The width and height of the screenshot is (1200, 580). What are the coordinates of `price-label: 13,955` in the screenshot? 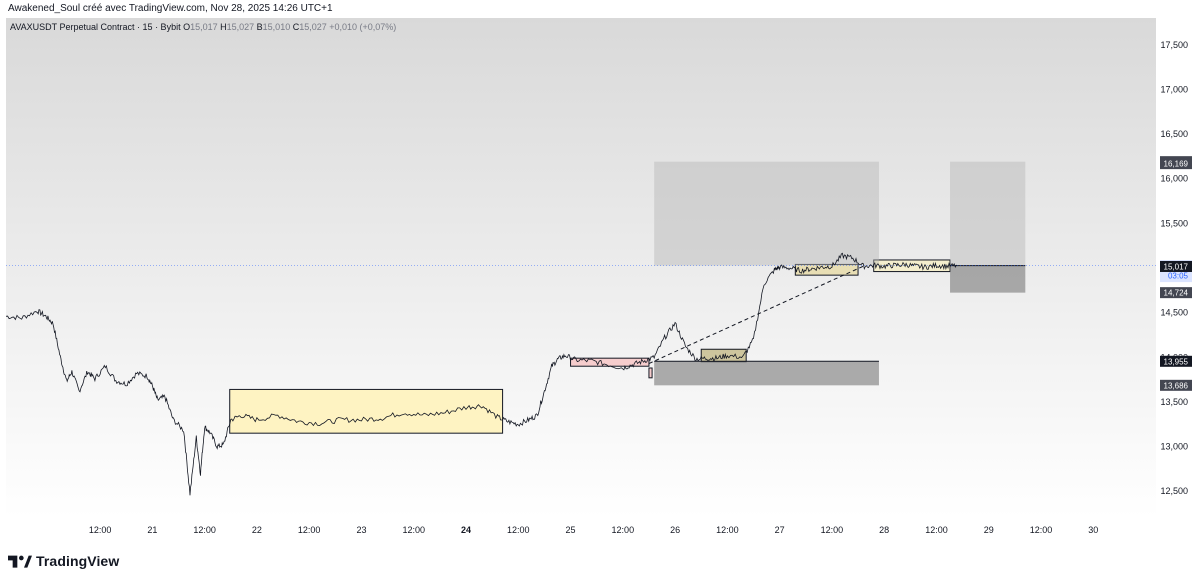 It's located at (1176, 361).